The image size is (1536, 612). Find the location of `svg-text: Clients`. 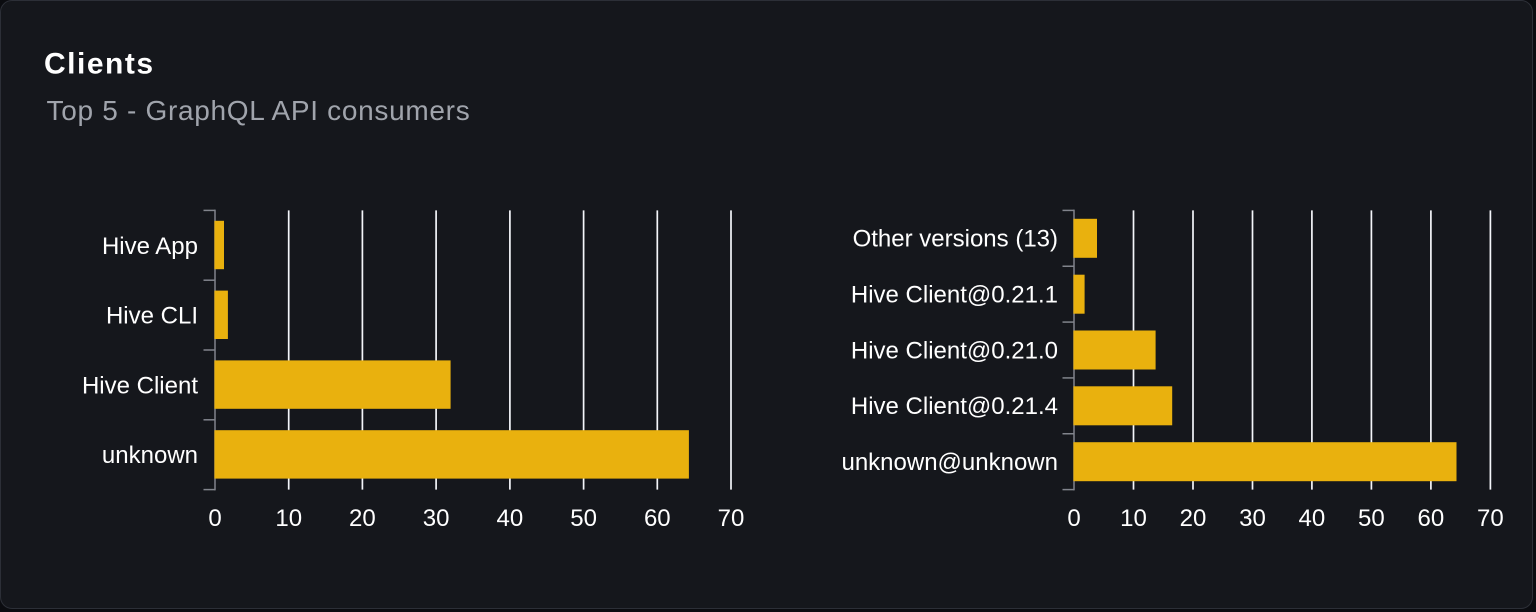

svg-text: Clients is located at coordinates (99, 64).